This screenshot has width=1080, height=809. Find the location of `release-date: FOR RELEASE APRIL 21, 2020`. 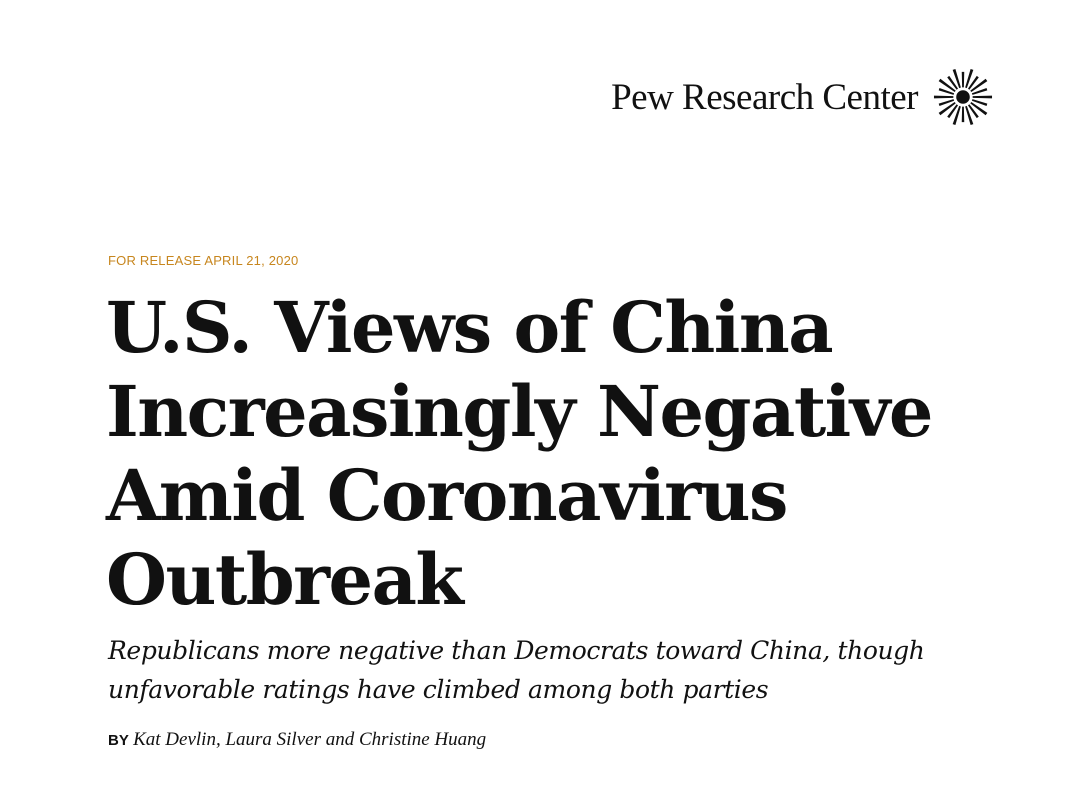

release-date: FOR RELEASE APRIL 21, 2020 is located at coordinates (203, 260).